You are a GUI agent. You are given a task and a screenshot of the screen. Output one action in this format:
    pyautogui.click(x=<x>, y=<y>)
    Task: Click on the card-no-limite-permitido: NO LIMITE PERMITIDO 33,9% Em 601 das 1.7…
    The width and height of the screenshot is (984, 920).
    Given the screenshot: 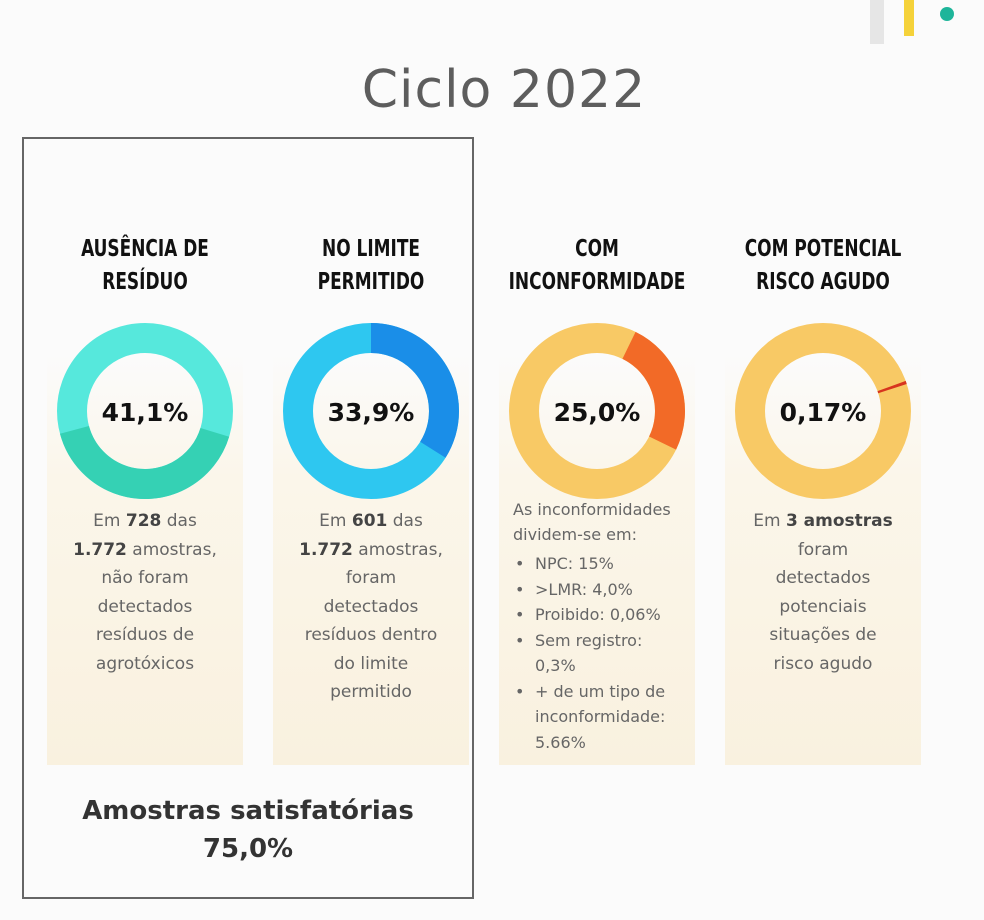 What is the action you would take?
    pyautogui.click(x=371, y=495)
    